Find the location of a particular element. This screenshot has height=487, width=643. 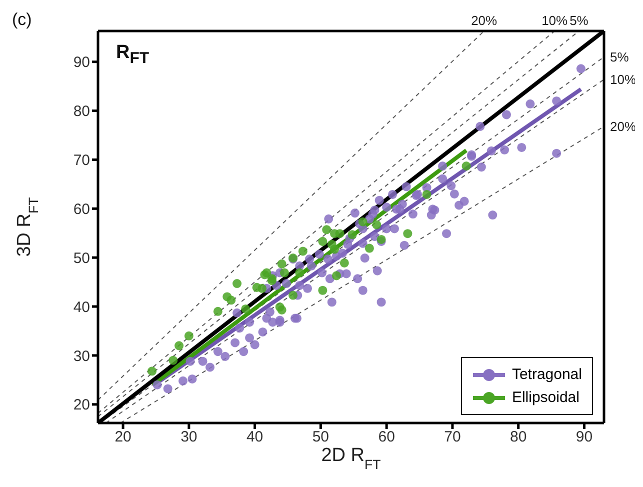

text: (c) is located at coordinates (22, 20).